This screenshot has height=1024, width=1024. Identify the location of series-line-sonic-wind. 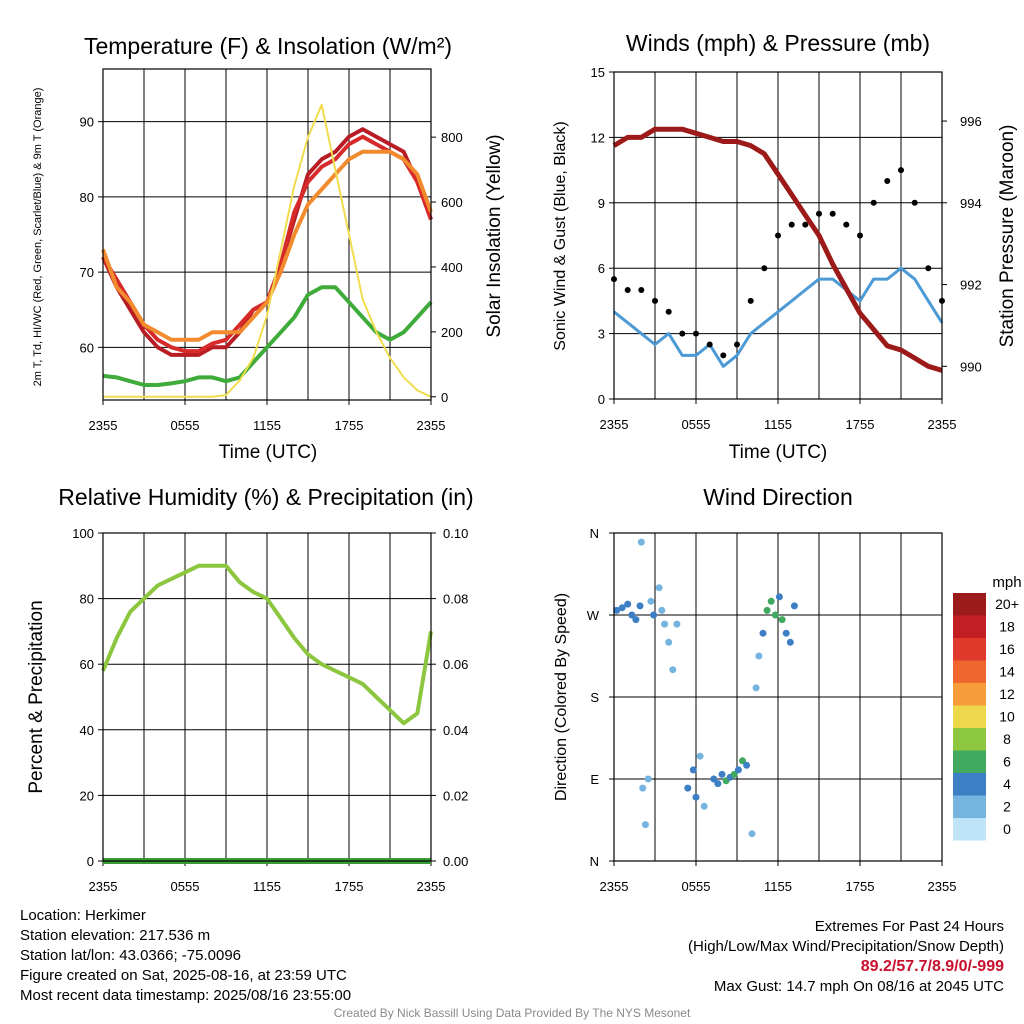
(778, 317).